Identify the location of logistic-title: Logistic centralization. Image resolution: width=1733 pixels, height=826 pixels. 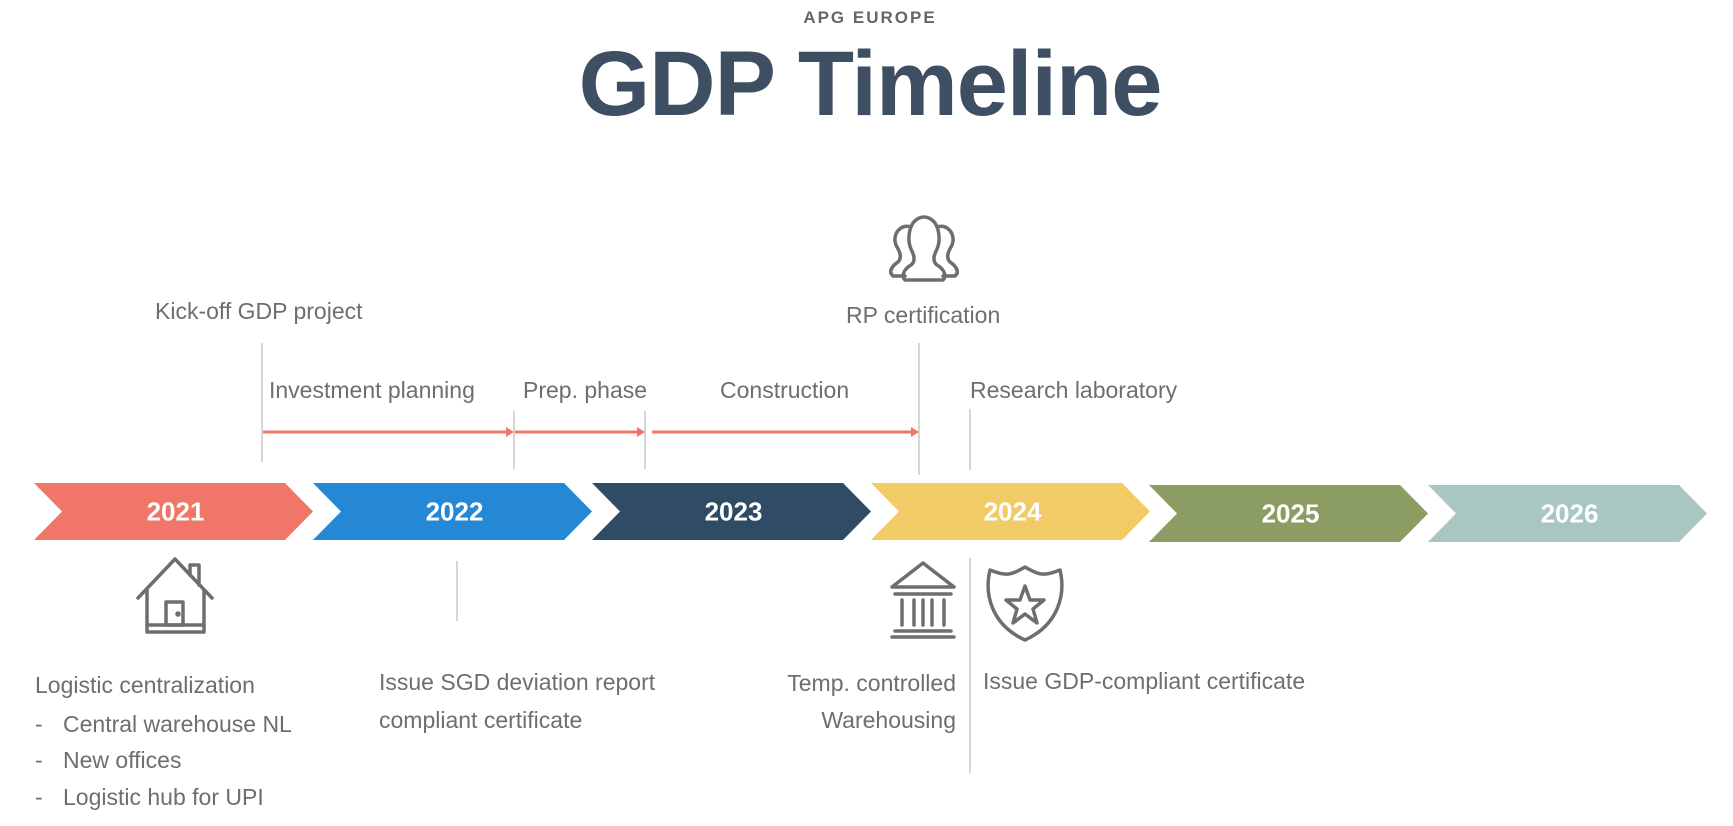
(145, 685).